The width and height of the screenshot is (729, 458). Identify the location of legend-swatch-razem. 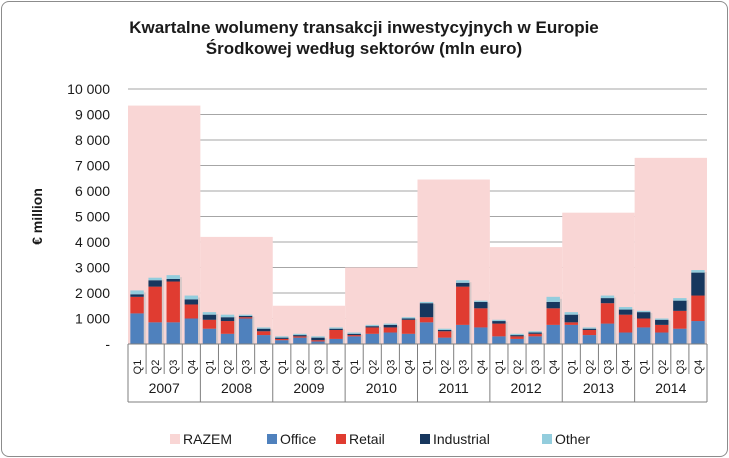
(175, 439).